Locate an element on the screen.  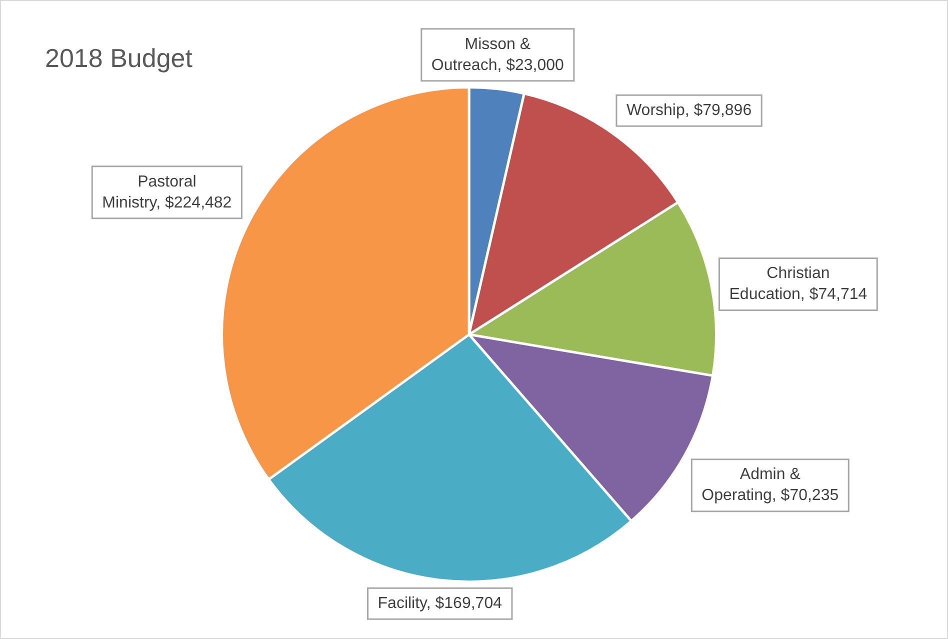
slice-label: Misson & Outreach, $23,000 is located at coordinates (497, 55).